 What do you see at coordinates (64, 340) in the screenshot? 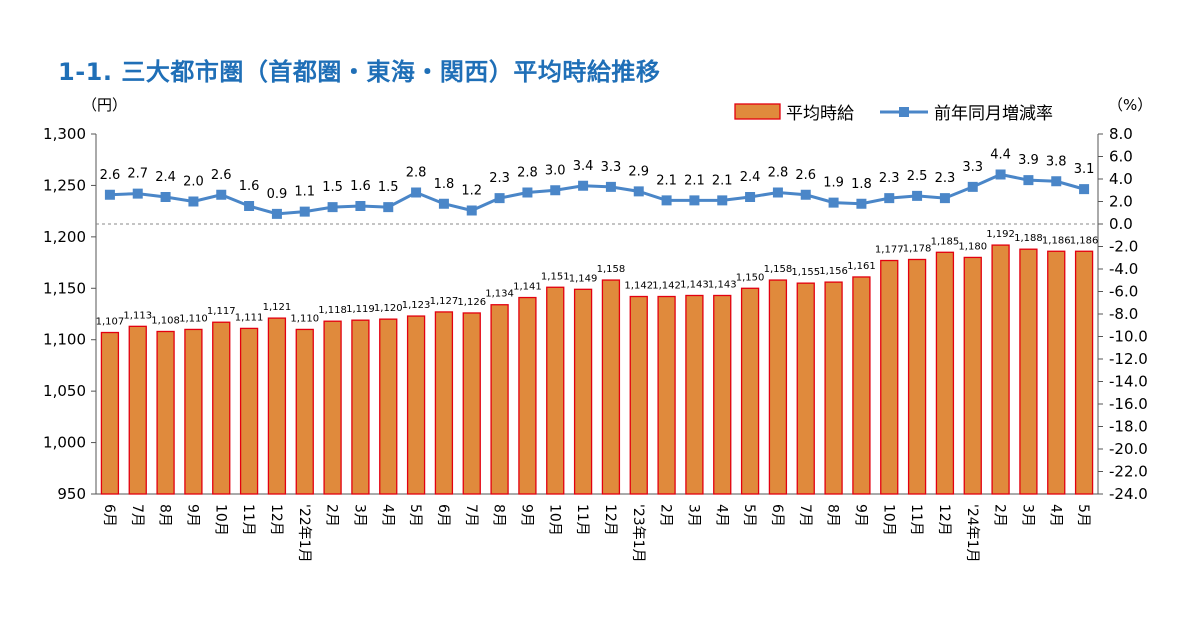
I see `left-tick-label: 1,100` at bounding box center [64, 340].